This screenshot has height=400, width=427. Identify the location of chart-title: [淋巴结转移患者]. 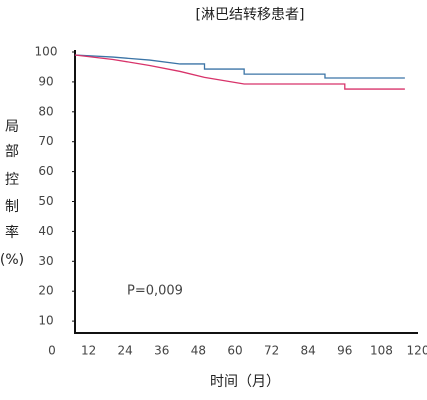
(250, 15).